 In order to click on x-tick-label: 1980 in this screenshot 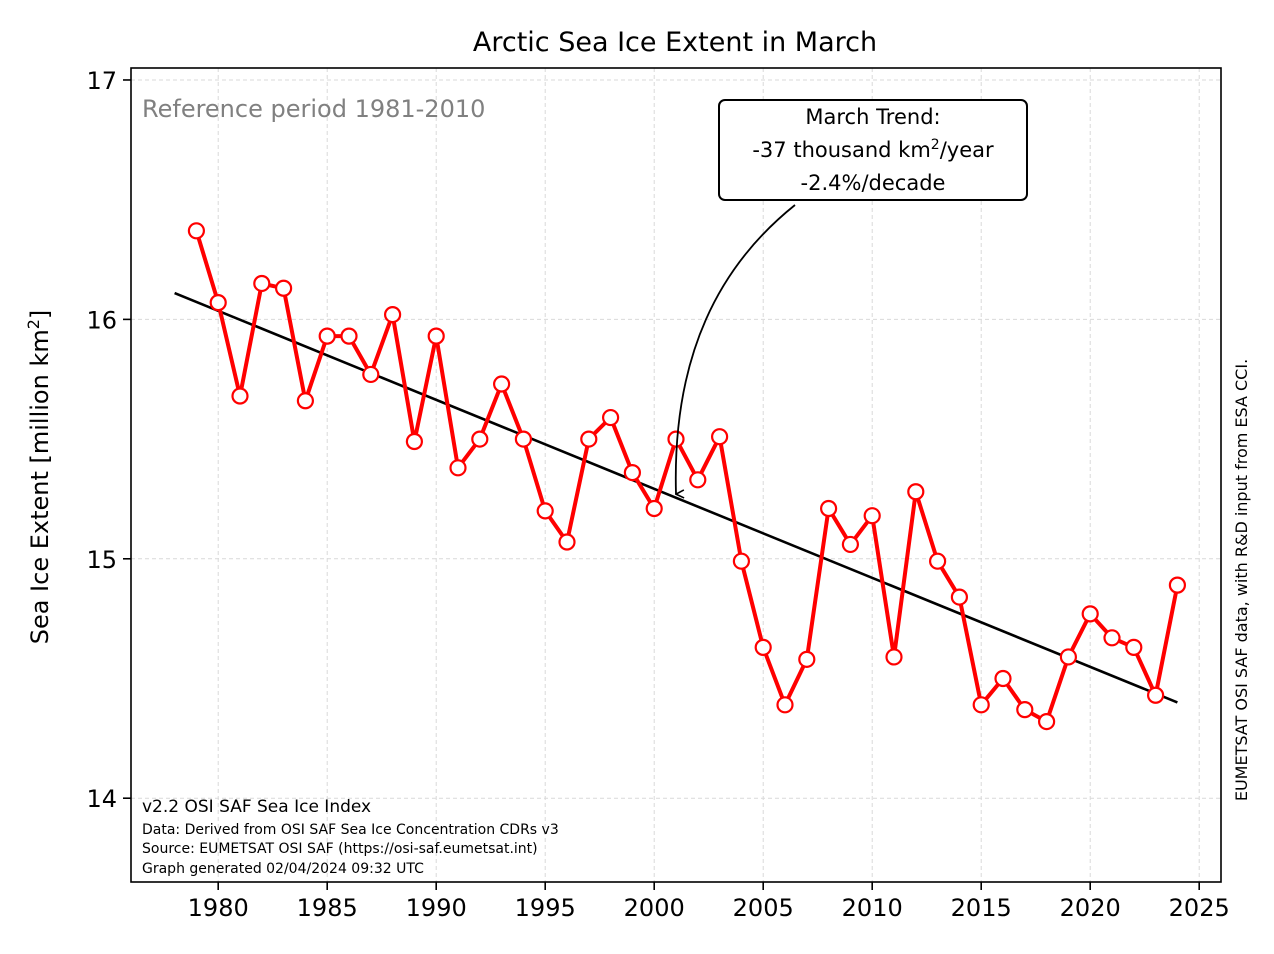, I will do `click(218, 908)`.